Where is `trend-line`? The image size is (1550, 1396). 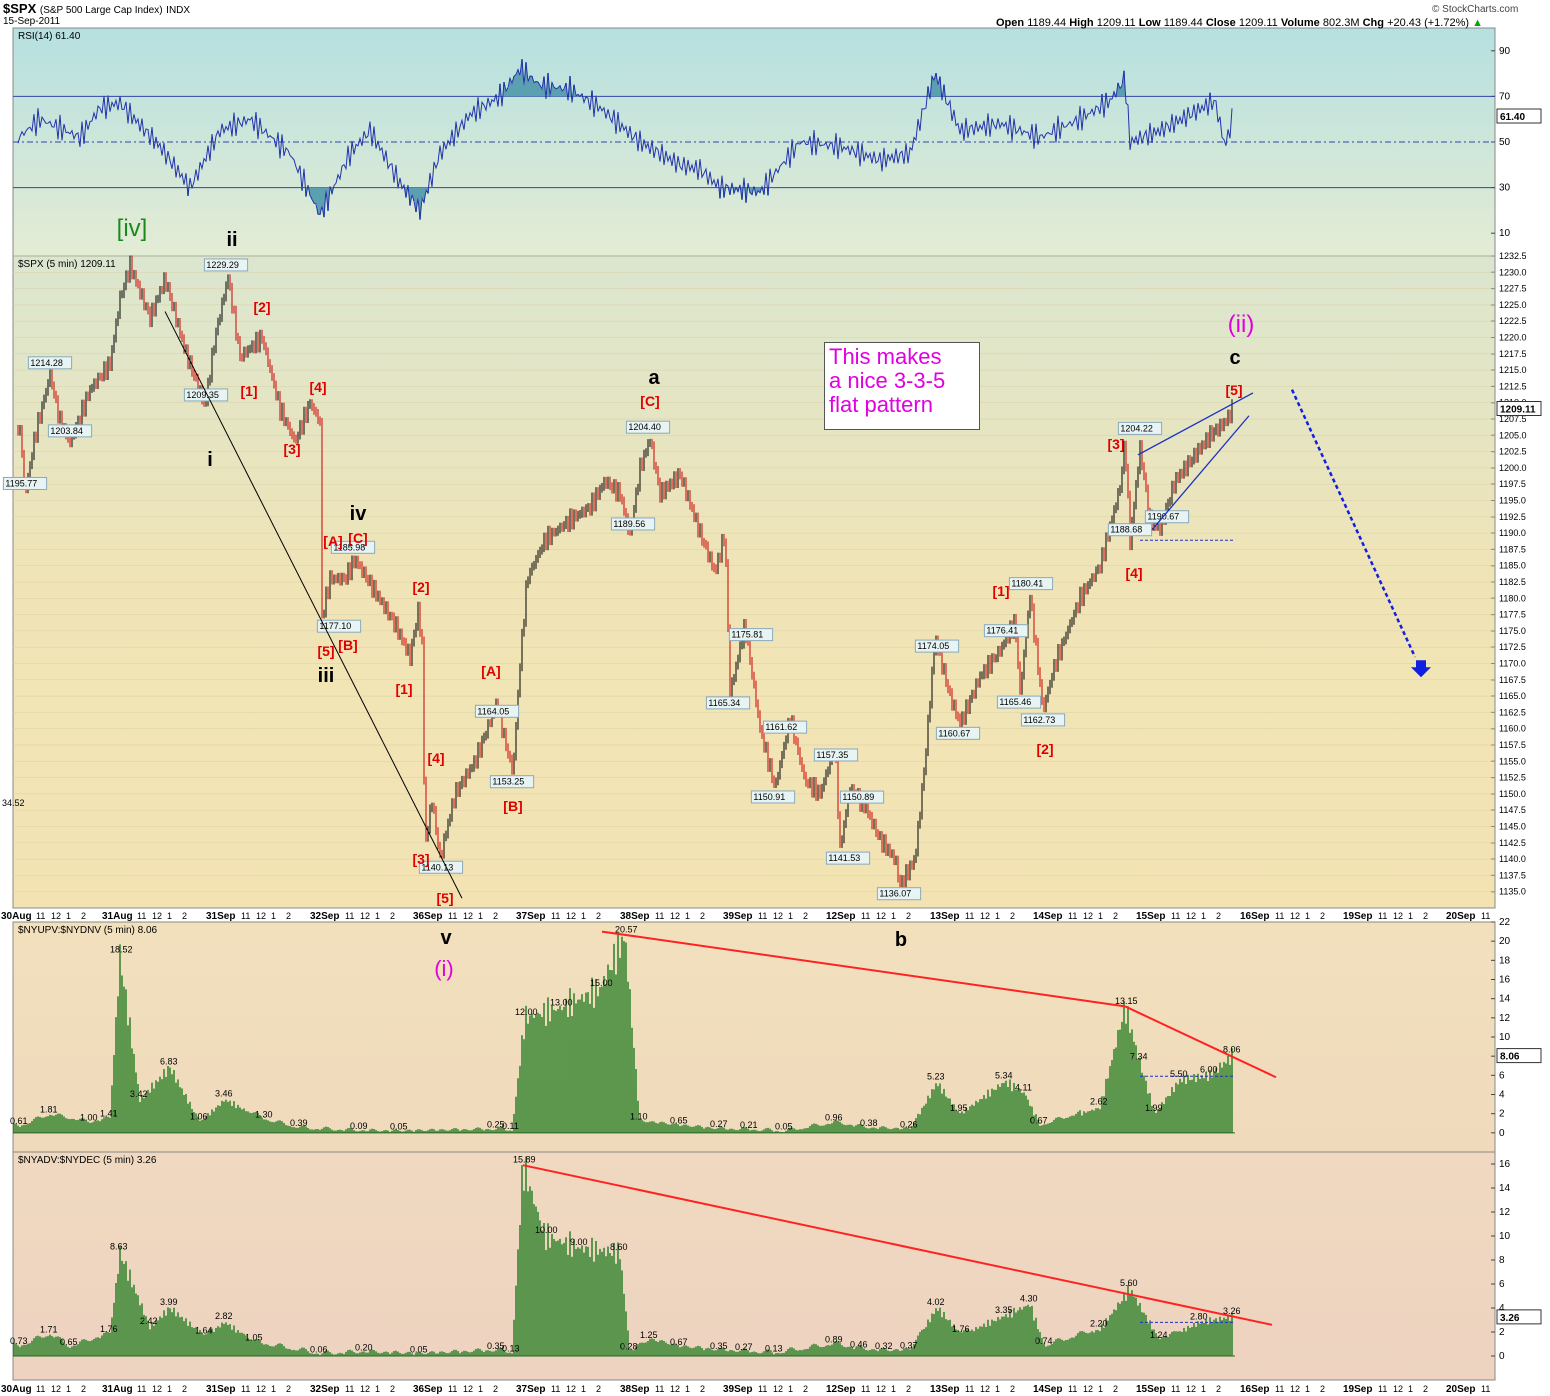
trend-line is located at coordinates (897, 1245).